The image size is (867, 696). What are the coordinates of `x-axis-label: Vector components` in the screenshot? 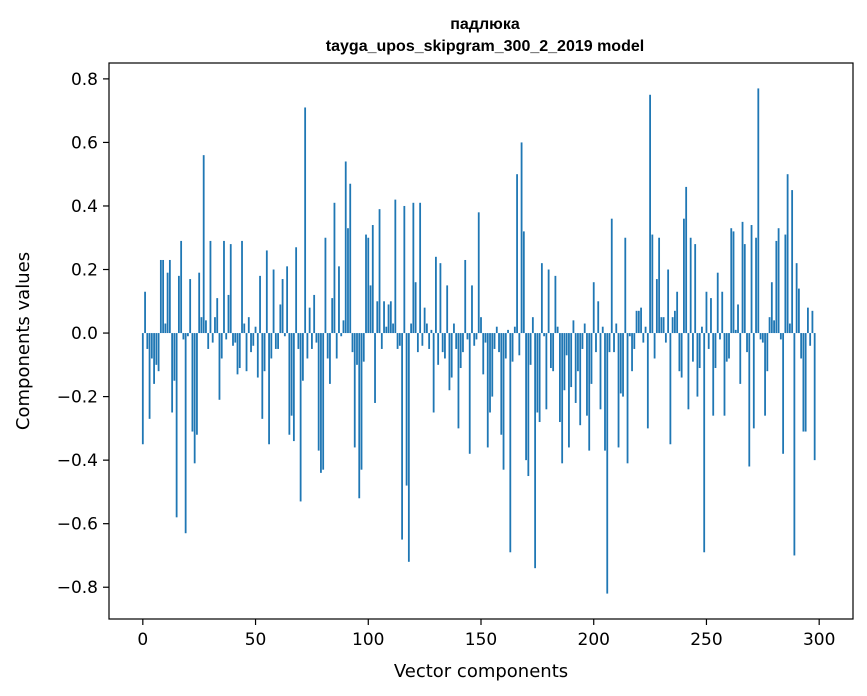 It's located at (481, 671).